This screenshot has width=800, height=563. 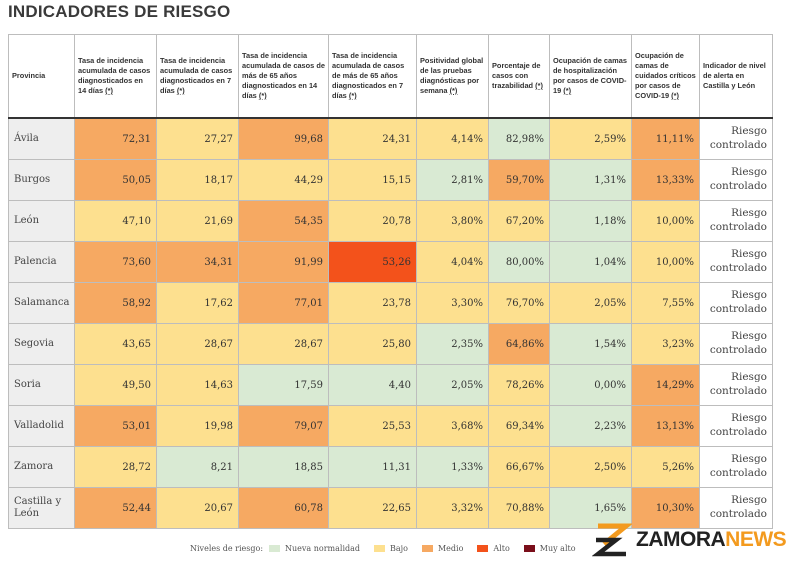 What do you see at coordinates (41, 385) in the screenshot?
I see `province-cell: Soria` at bounding box center [41, 385].